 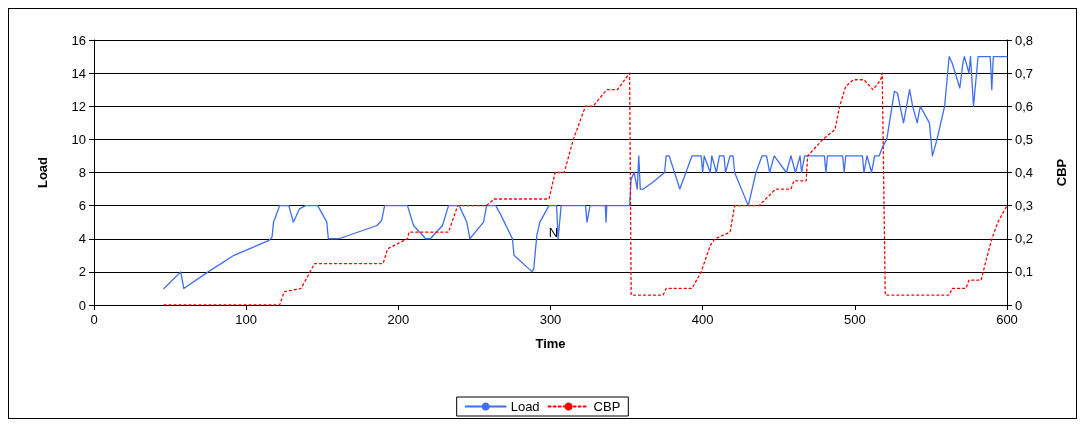 What do you see at coordinates (525, 406) in the screenshot?
I see `legend-label: Load` at bounding box center [525, 406].